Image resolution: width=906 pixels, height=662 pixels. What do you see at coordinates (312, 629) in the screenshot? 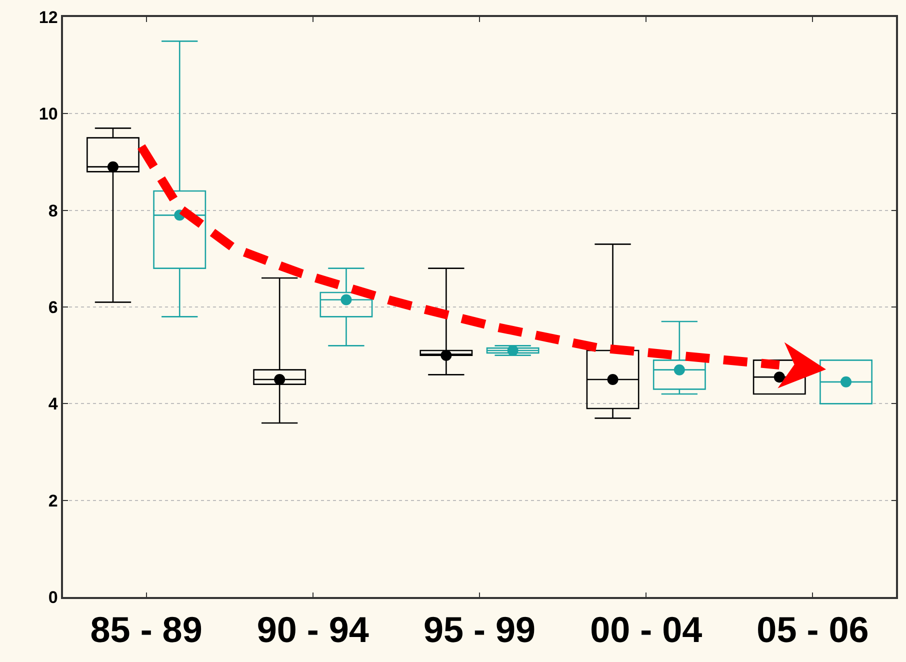
I see `x-tick-label: 90 - 94` at bounding box center [312, 629].